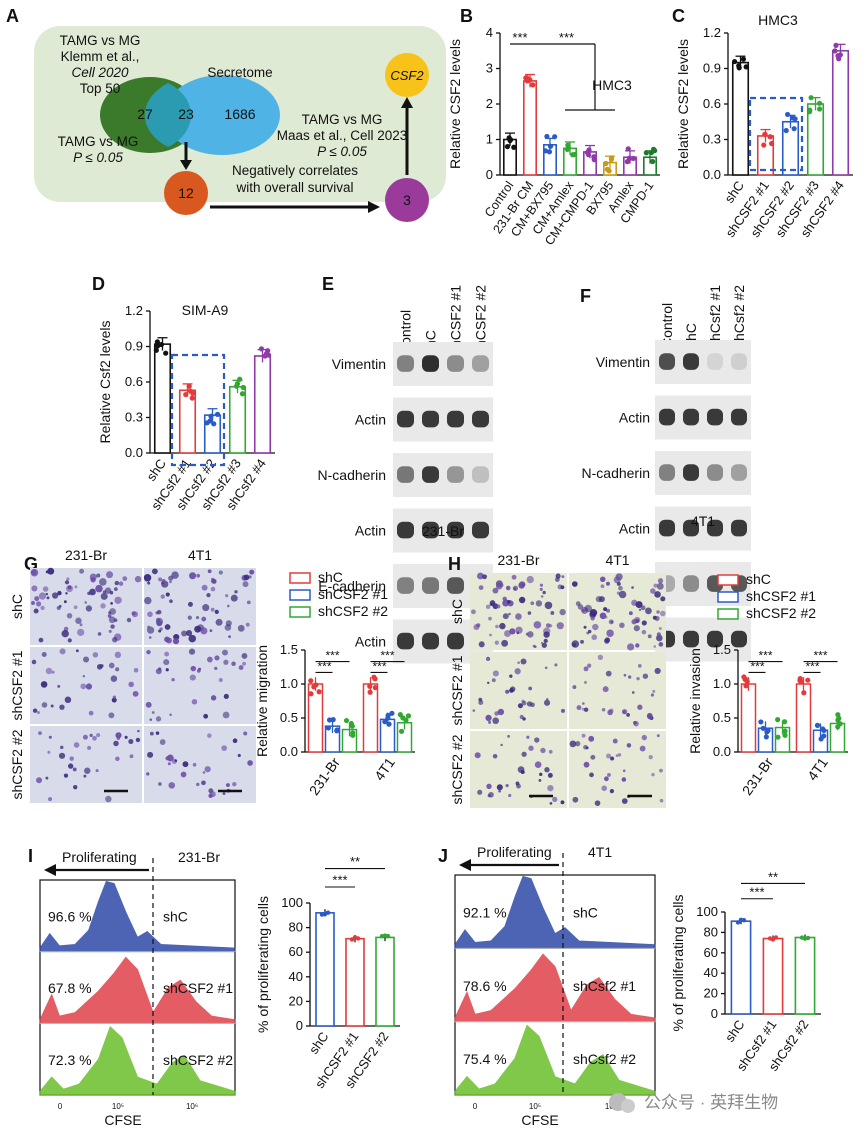 The width and height of the screenshot is (865, 1131). Describe the element at coordinates (623, 362) in the screenshot. I see `blot-row-label: Vimentin` at that location.